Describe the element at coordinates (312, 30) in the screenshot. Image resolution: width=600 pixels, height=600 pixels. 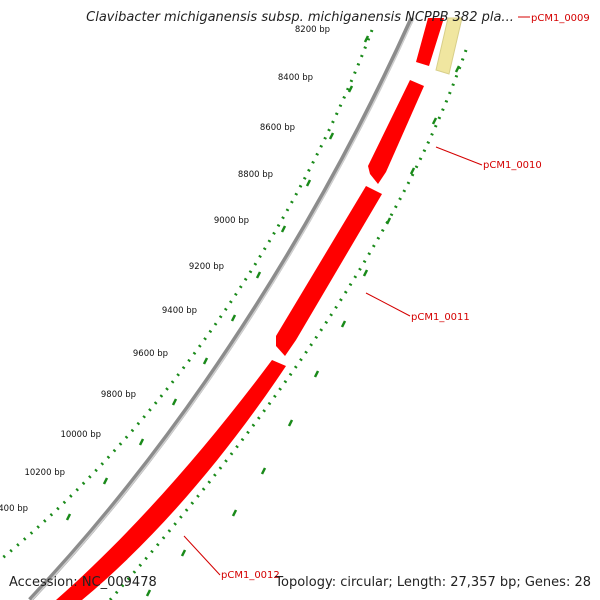
I see `tick-label: 8200 bp` at that location.